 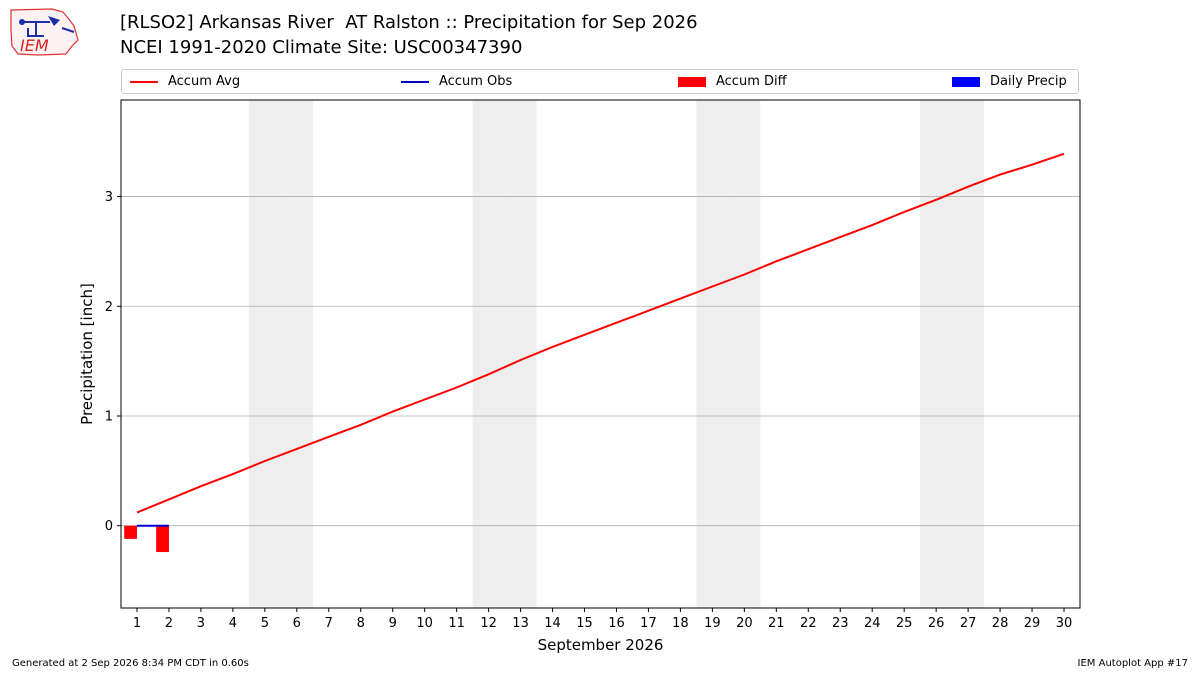 I want to click on y-tick-label-1: 1, so click(x=109, y=416).